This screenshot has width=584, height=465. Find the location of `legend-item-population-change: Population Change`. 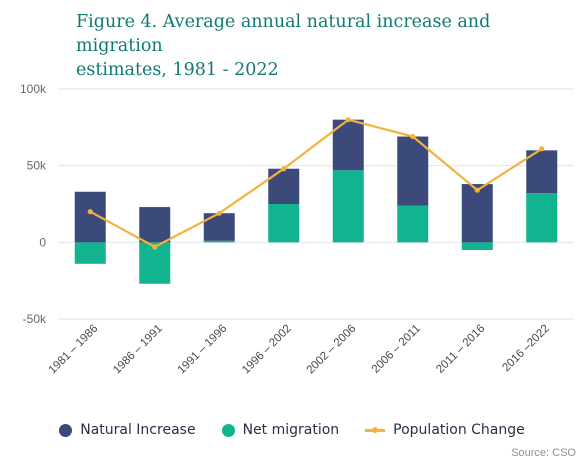

legend-item-population-change: Population Change is located at coordinates (445, 430).